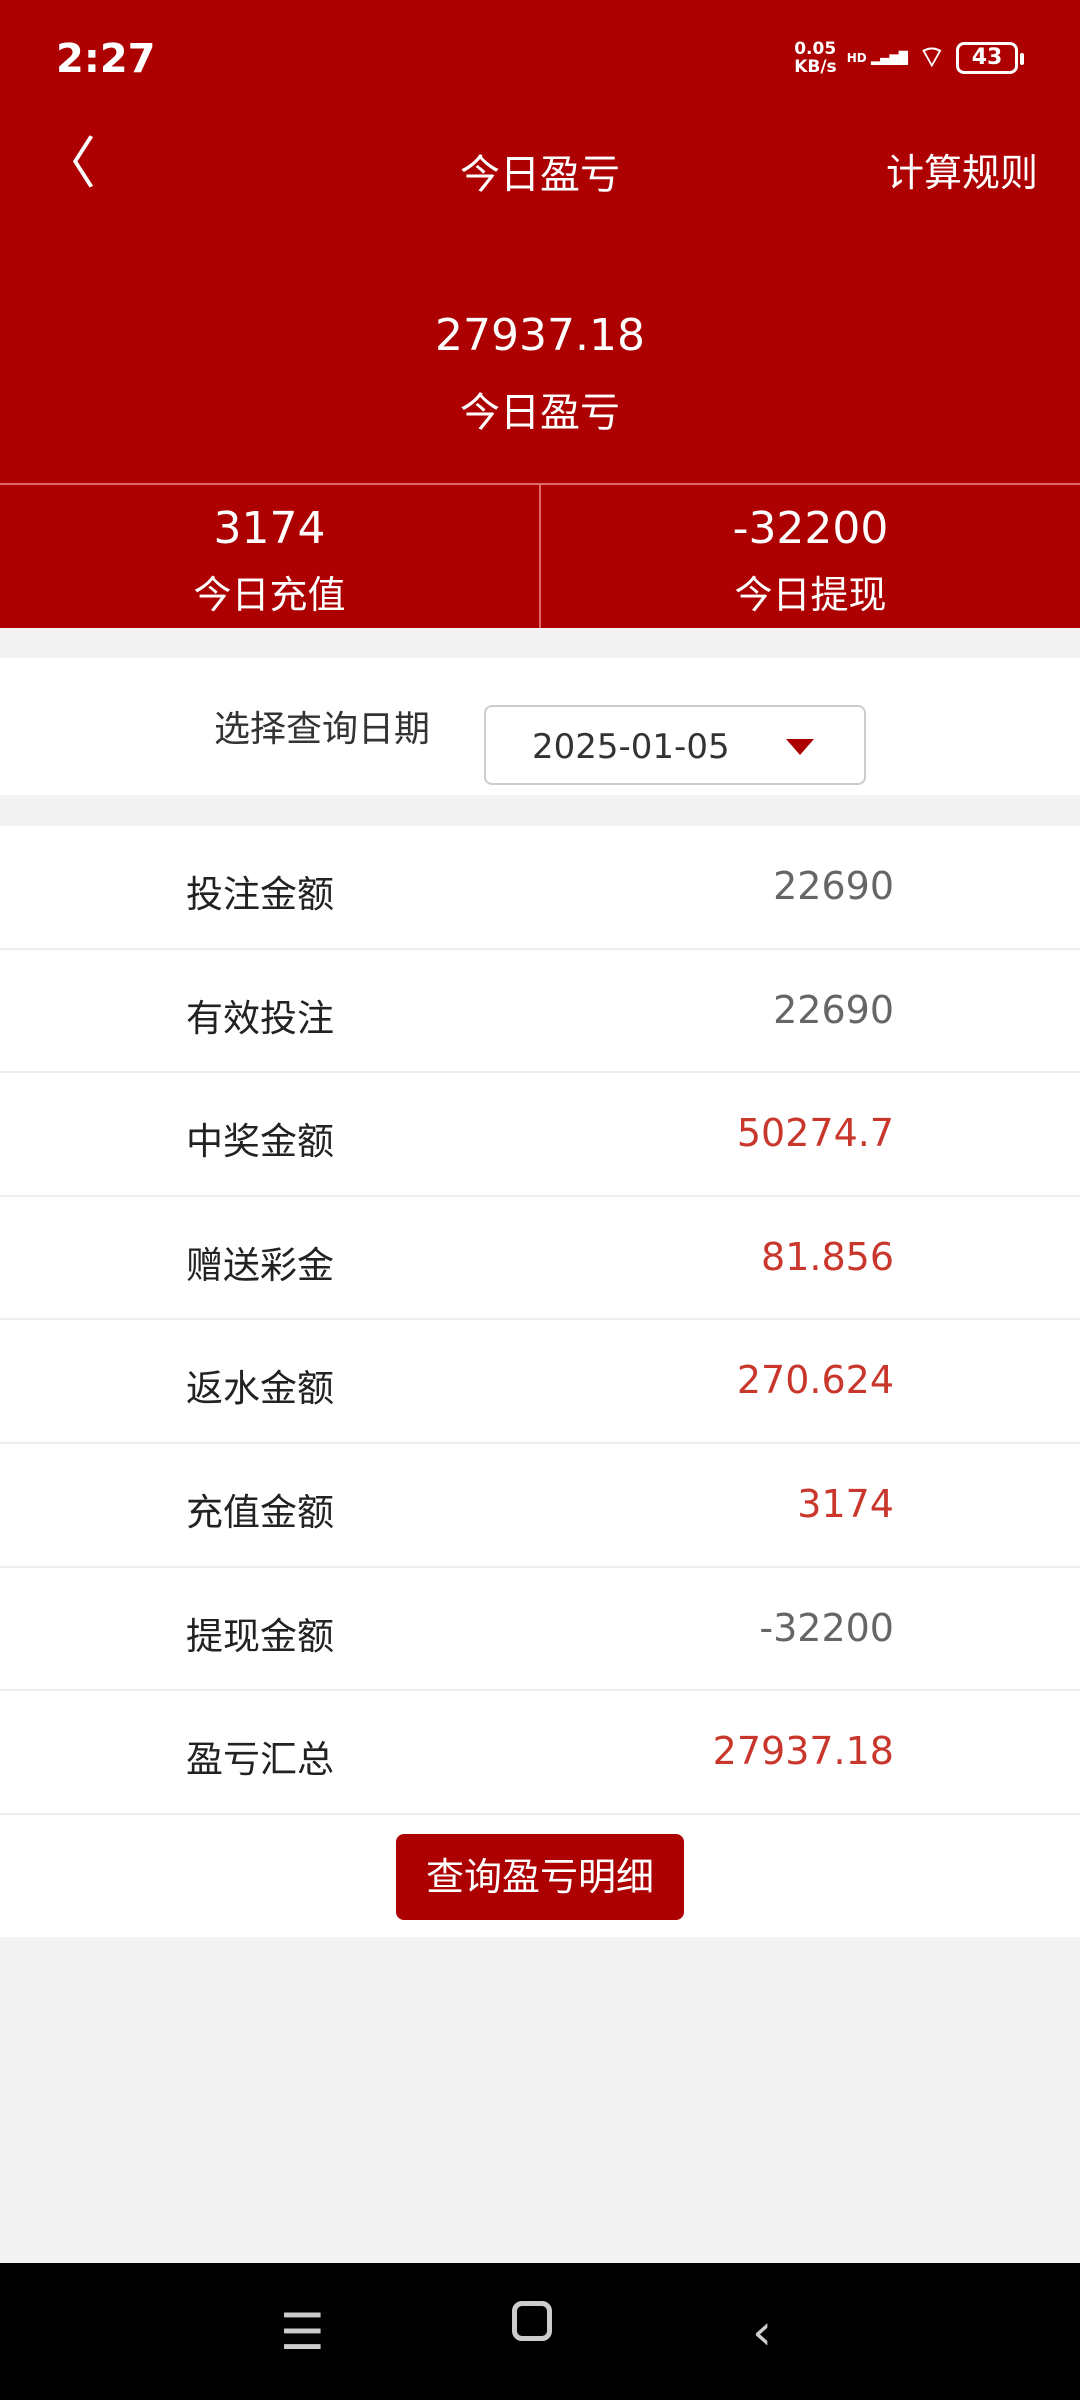 The width and height of the screenshot is (1080, 2400). What do you see at coordinates (815, 1133) in the screenshot?
I see `row-value: 50274.7` at bounding box center [815, 1133].